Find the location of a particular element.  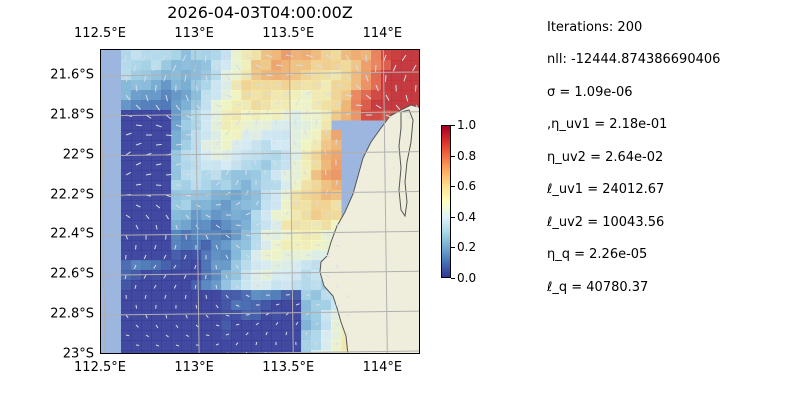

iterations-text: Iterations: 200 is located at coordinates (595, 27).